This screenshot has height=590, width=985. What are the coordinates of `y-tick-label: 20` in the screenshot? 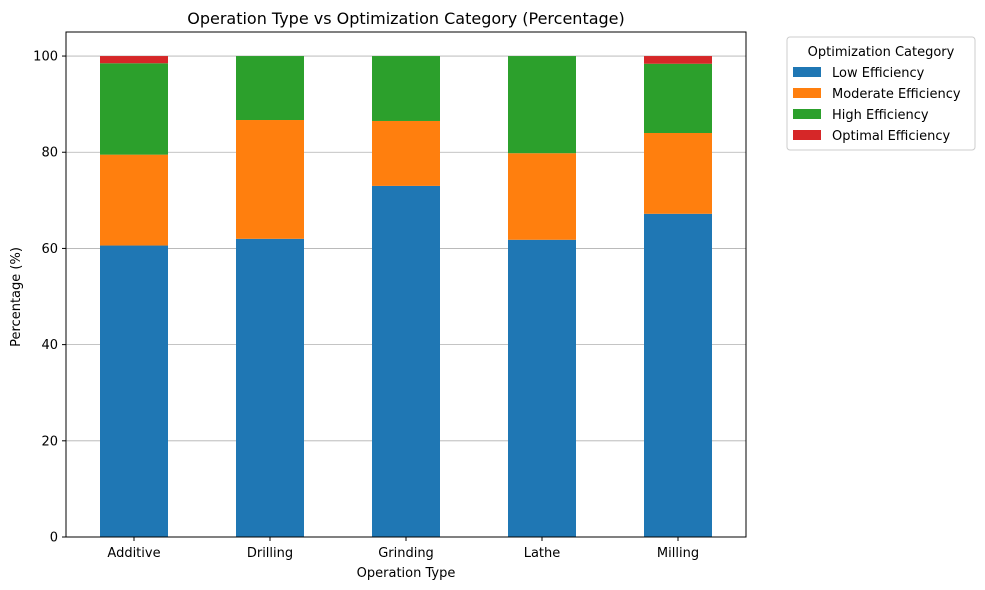 It's located at (49, 441).